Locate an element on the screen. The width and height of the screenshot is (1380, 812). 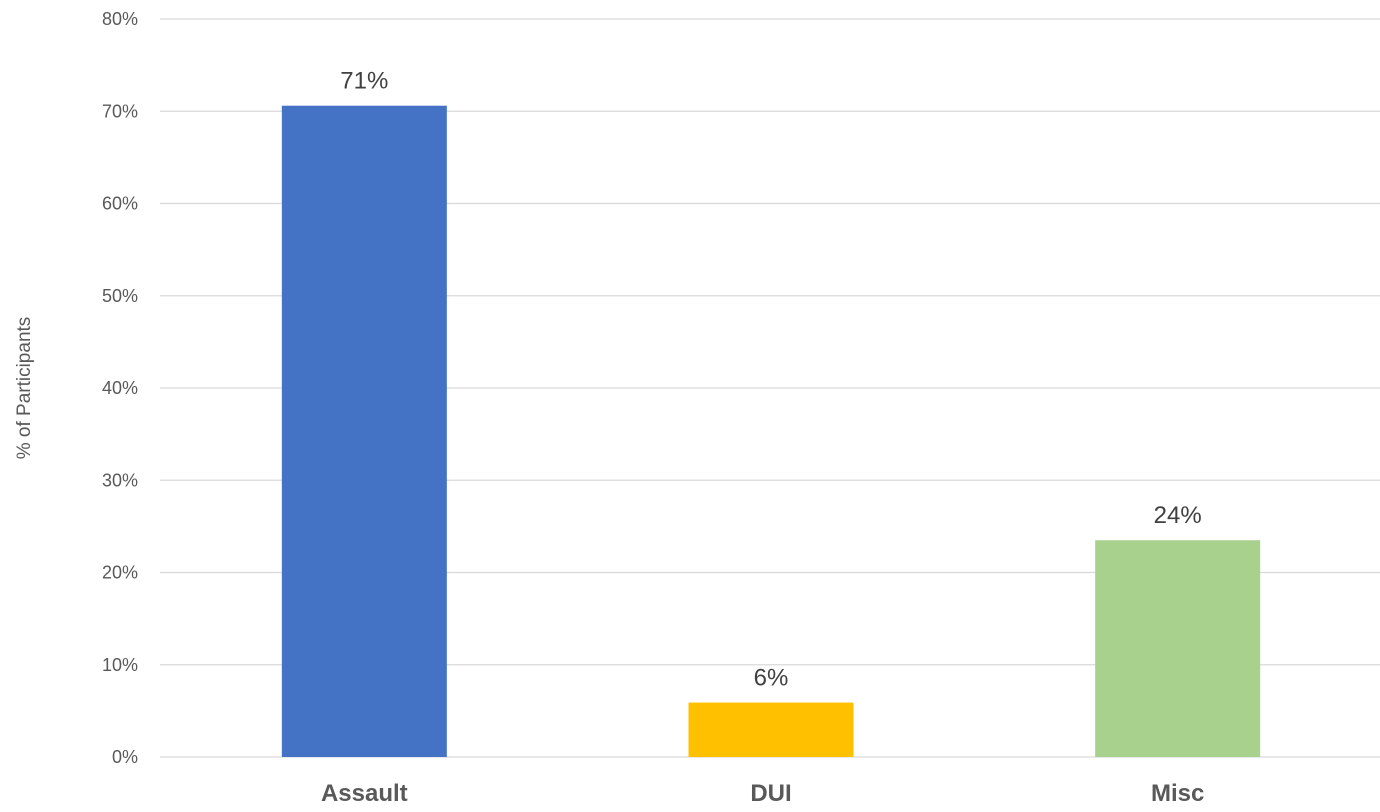
y-tick-label: 50% is located at coordinates (120, 296).